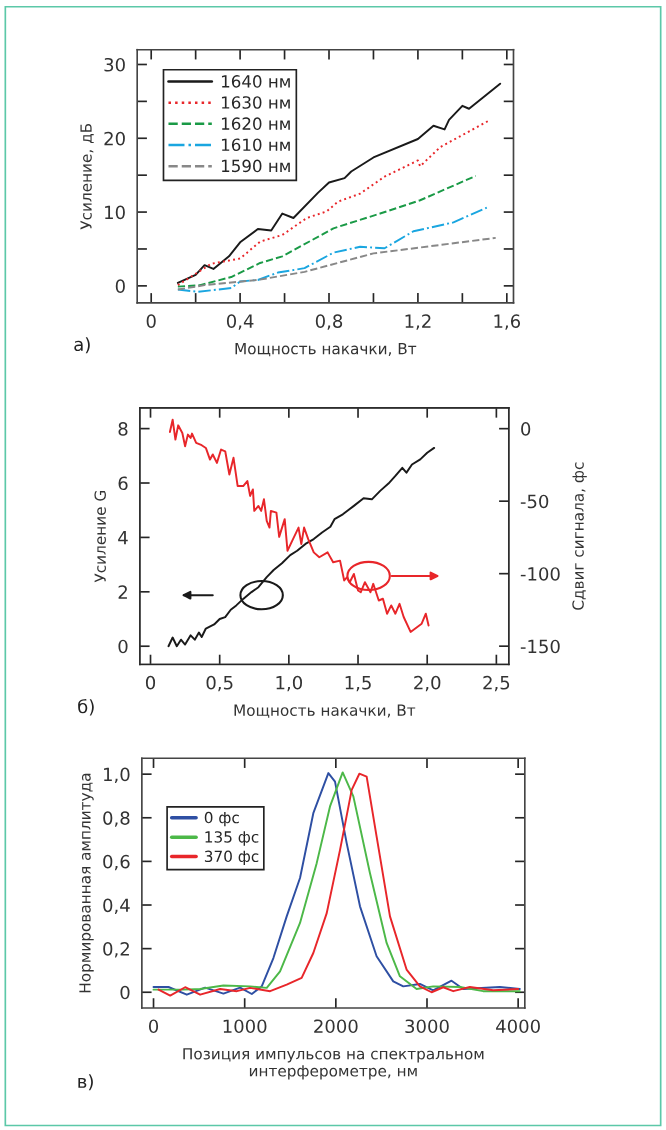 This screenshot has width=666, height=1130. I want to click on x-tick-label: 0,4, so click(240, 322).